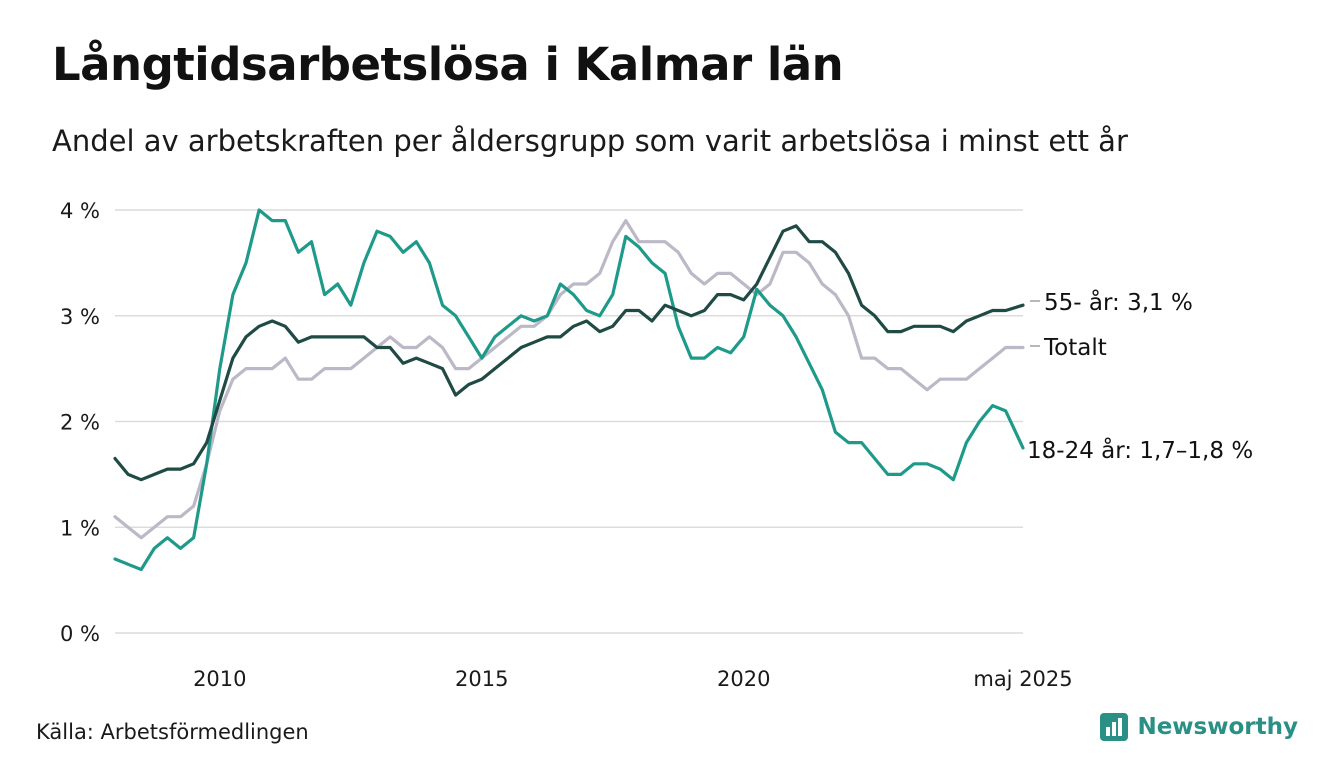 Image resolution: width=1340 pixels, height=780 pixels. I want to click on series-end-labels: Totalt 18-24 år: 1,7–1,8 % 55- år: 3,1 %, so click(1140, 376).